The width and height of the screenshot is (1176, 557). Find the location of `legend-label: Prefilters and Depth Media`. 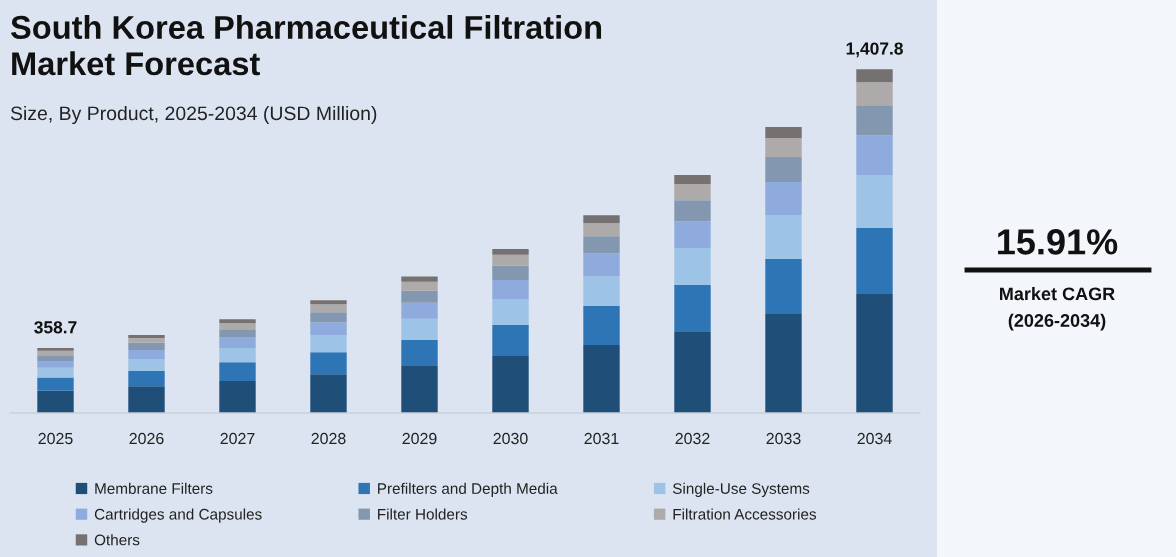

legend-label: Prefilters and Depth Media is located at coordinates (468, 489).